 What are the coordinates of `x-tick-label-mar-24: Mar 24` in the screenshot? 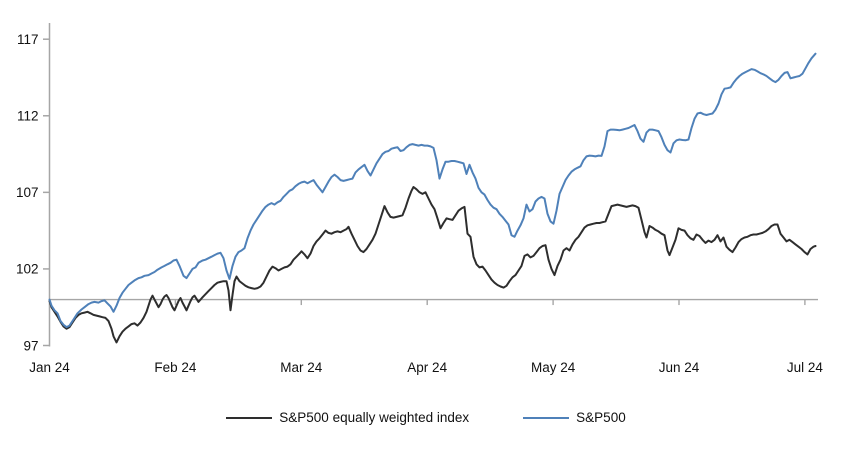 It's located at (301, 367).